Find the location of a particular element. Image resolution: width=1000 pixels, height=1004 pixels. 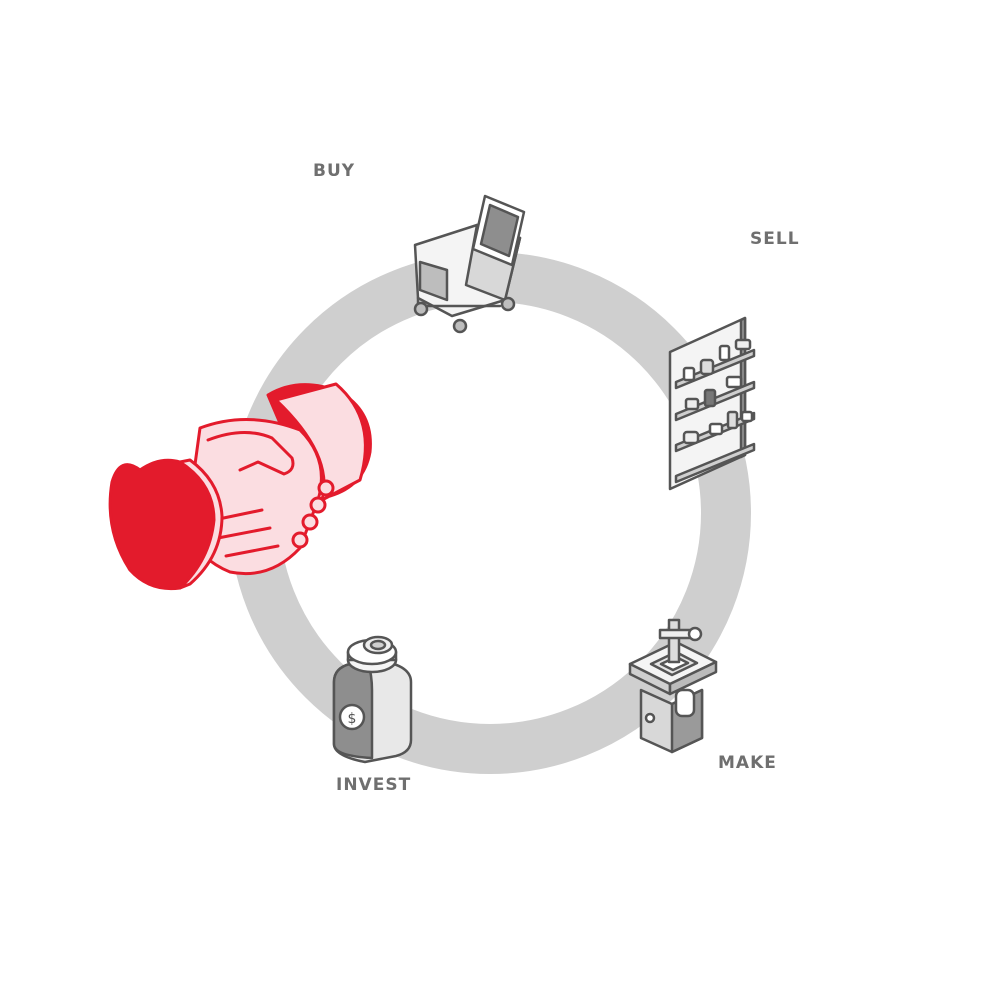

3d-printer-machine-icon is located at coordinates (673, 686).